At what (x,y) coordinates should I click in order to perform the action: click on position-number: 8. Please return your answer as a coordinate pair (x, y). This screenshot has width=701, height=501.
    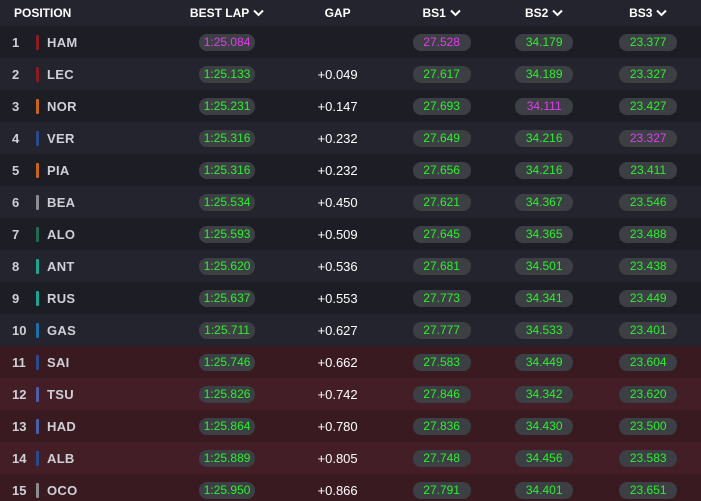
    Looking at the image, I should click on (16, 266).